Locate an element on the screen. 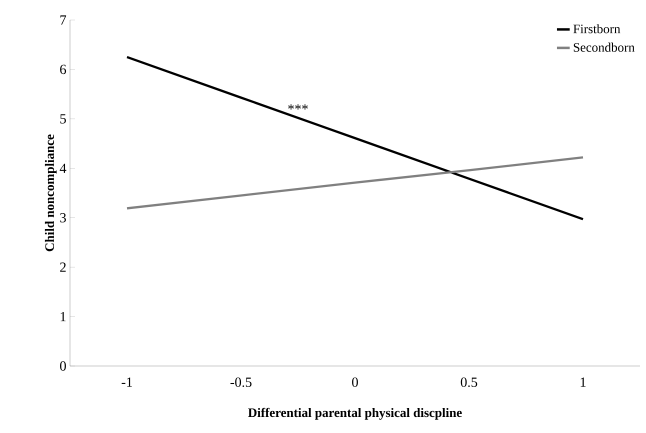 The height and width of the screenshot is (433, 646). y-tick-label: 6 is located at coordinates (63, 69).